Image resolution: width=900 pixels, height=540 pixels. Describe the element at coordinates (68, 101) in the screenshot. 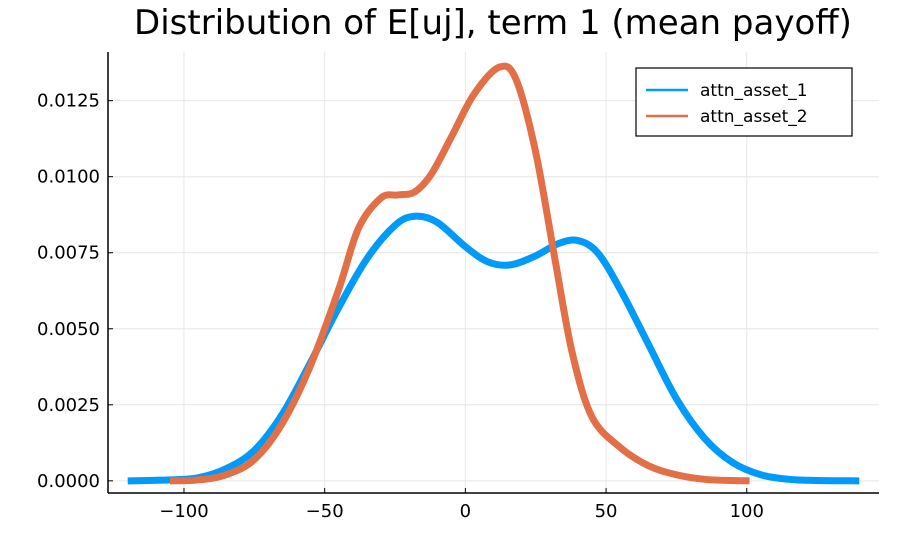

I see `y-tick-label: 0.0125` at that location.